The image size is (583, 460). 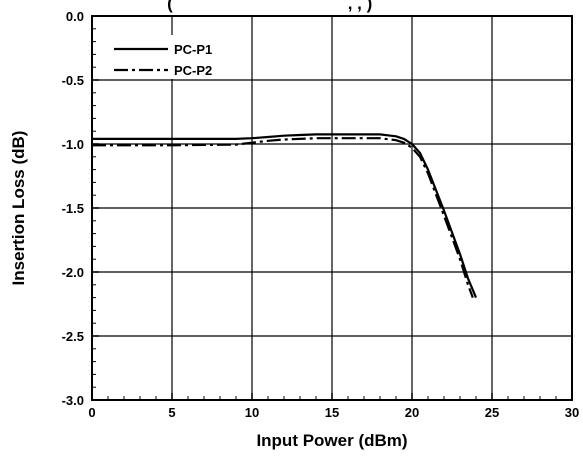 What do you see at coordinates (252, 412) in the screenshot?
I see `x-tick-label: 10` at bounding box center [252, 412].